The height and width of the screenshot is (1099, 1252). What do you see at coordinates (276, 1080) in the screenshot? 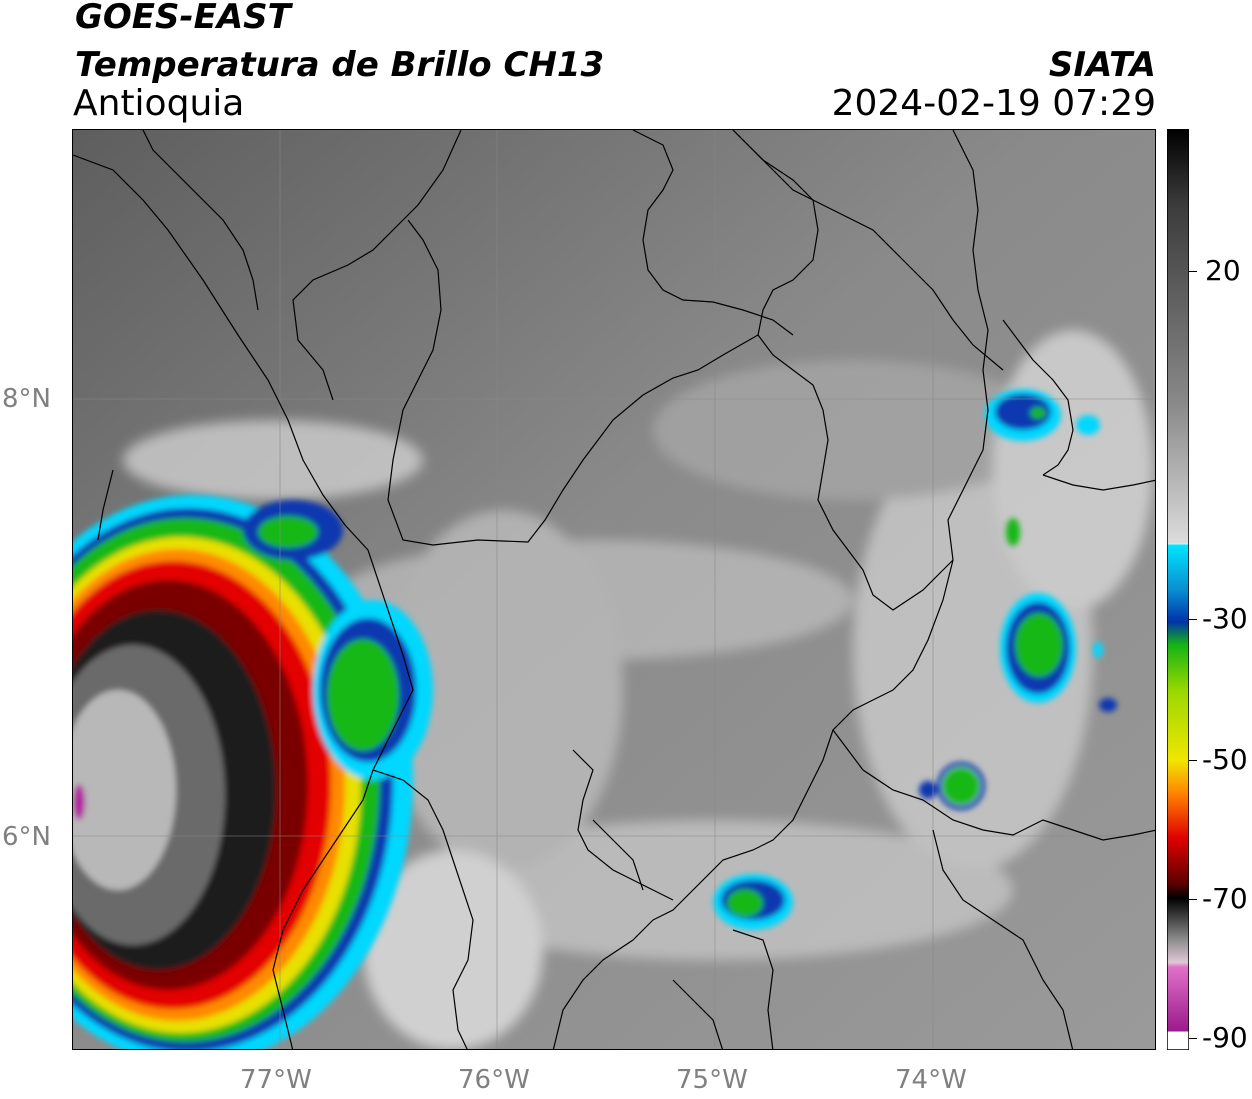
I see `lon-label-77w: 77°W` at bounding box center [276, 1080].